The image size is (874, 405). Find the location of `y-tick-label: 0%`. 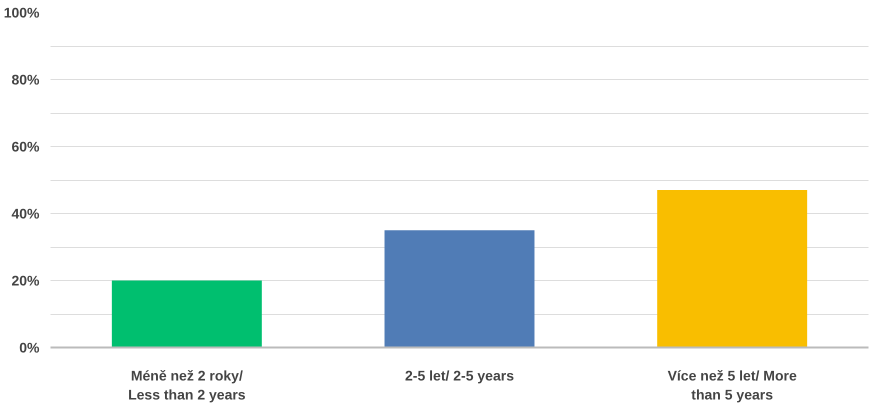

y-tick-label: 0% is located at coordinates (29, 348).